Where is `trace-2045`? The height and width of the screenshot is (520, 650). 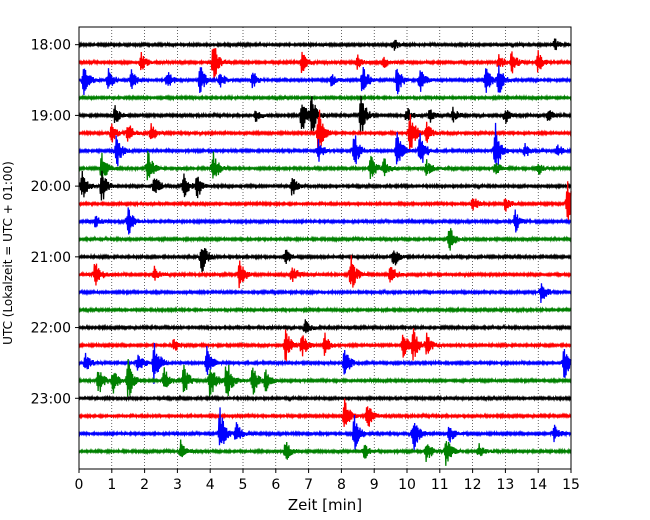
trace-2045 is located at coordinates (325, 239).